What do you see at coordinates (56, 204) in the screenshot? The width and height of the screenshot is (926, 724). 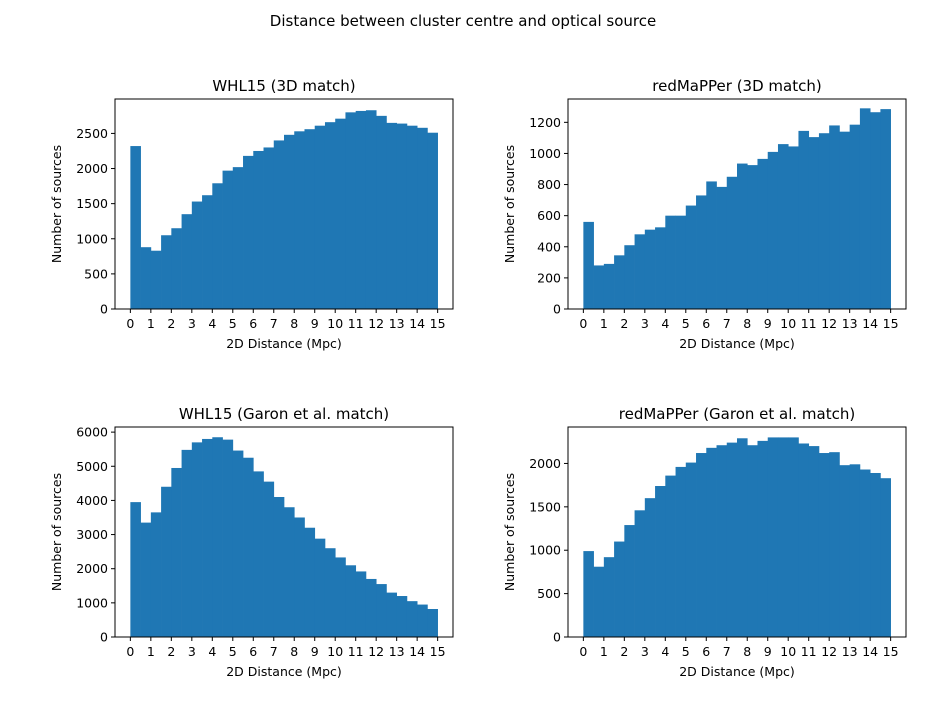 I see `y-axis-label: Number of sources` at bounding box center [56, 204].